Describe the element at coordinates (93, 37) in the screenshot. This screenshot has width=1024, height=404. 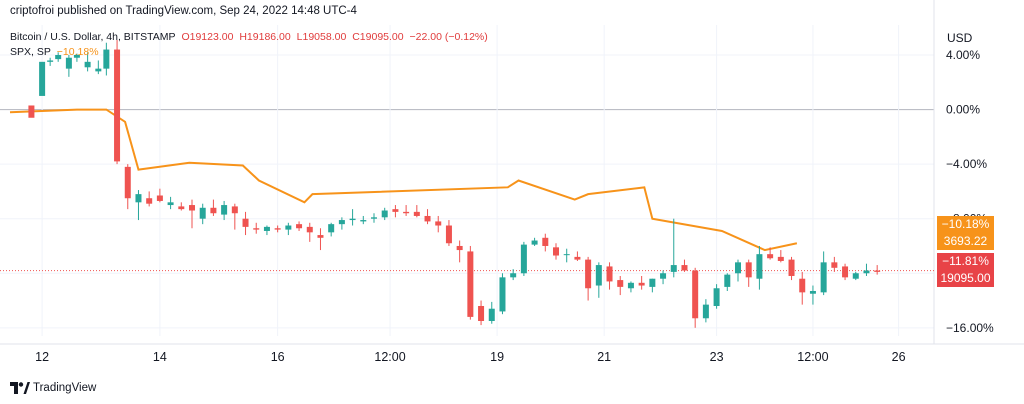
I see `main-series-title: Bitcoin / U.S. Dollar, 4h, BITSTAMP` at that location.